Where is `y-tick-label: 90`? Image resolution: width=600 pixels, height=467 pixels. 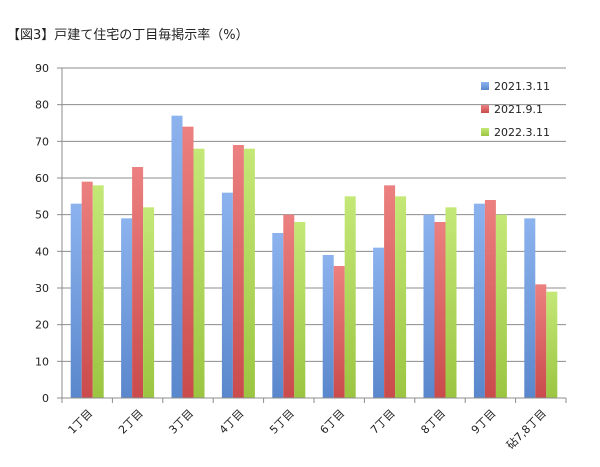 y-tick-label: 90 is located at coordinates (42, 68).